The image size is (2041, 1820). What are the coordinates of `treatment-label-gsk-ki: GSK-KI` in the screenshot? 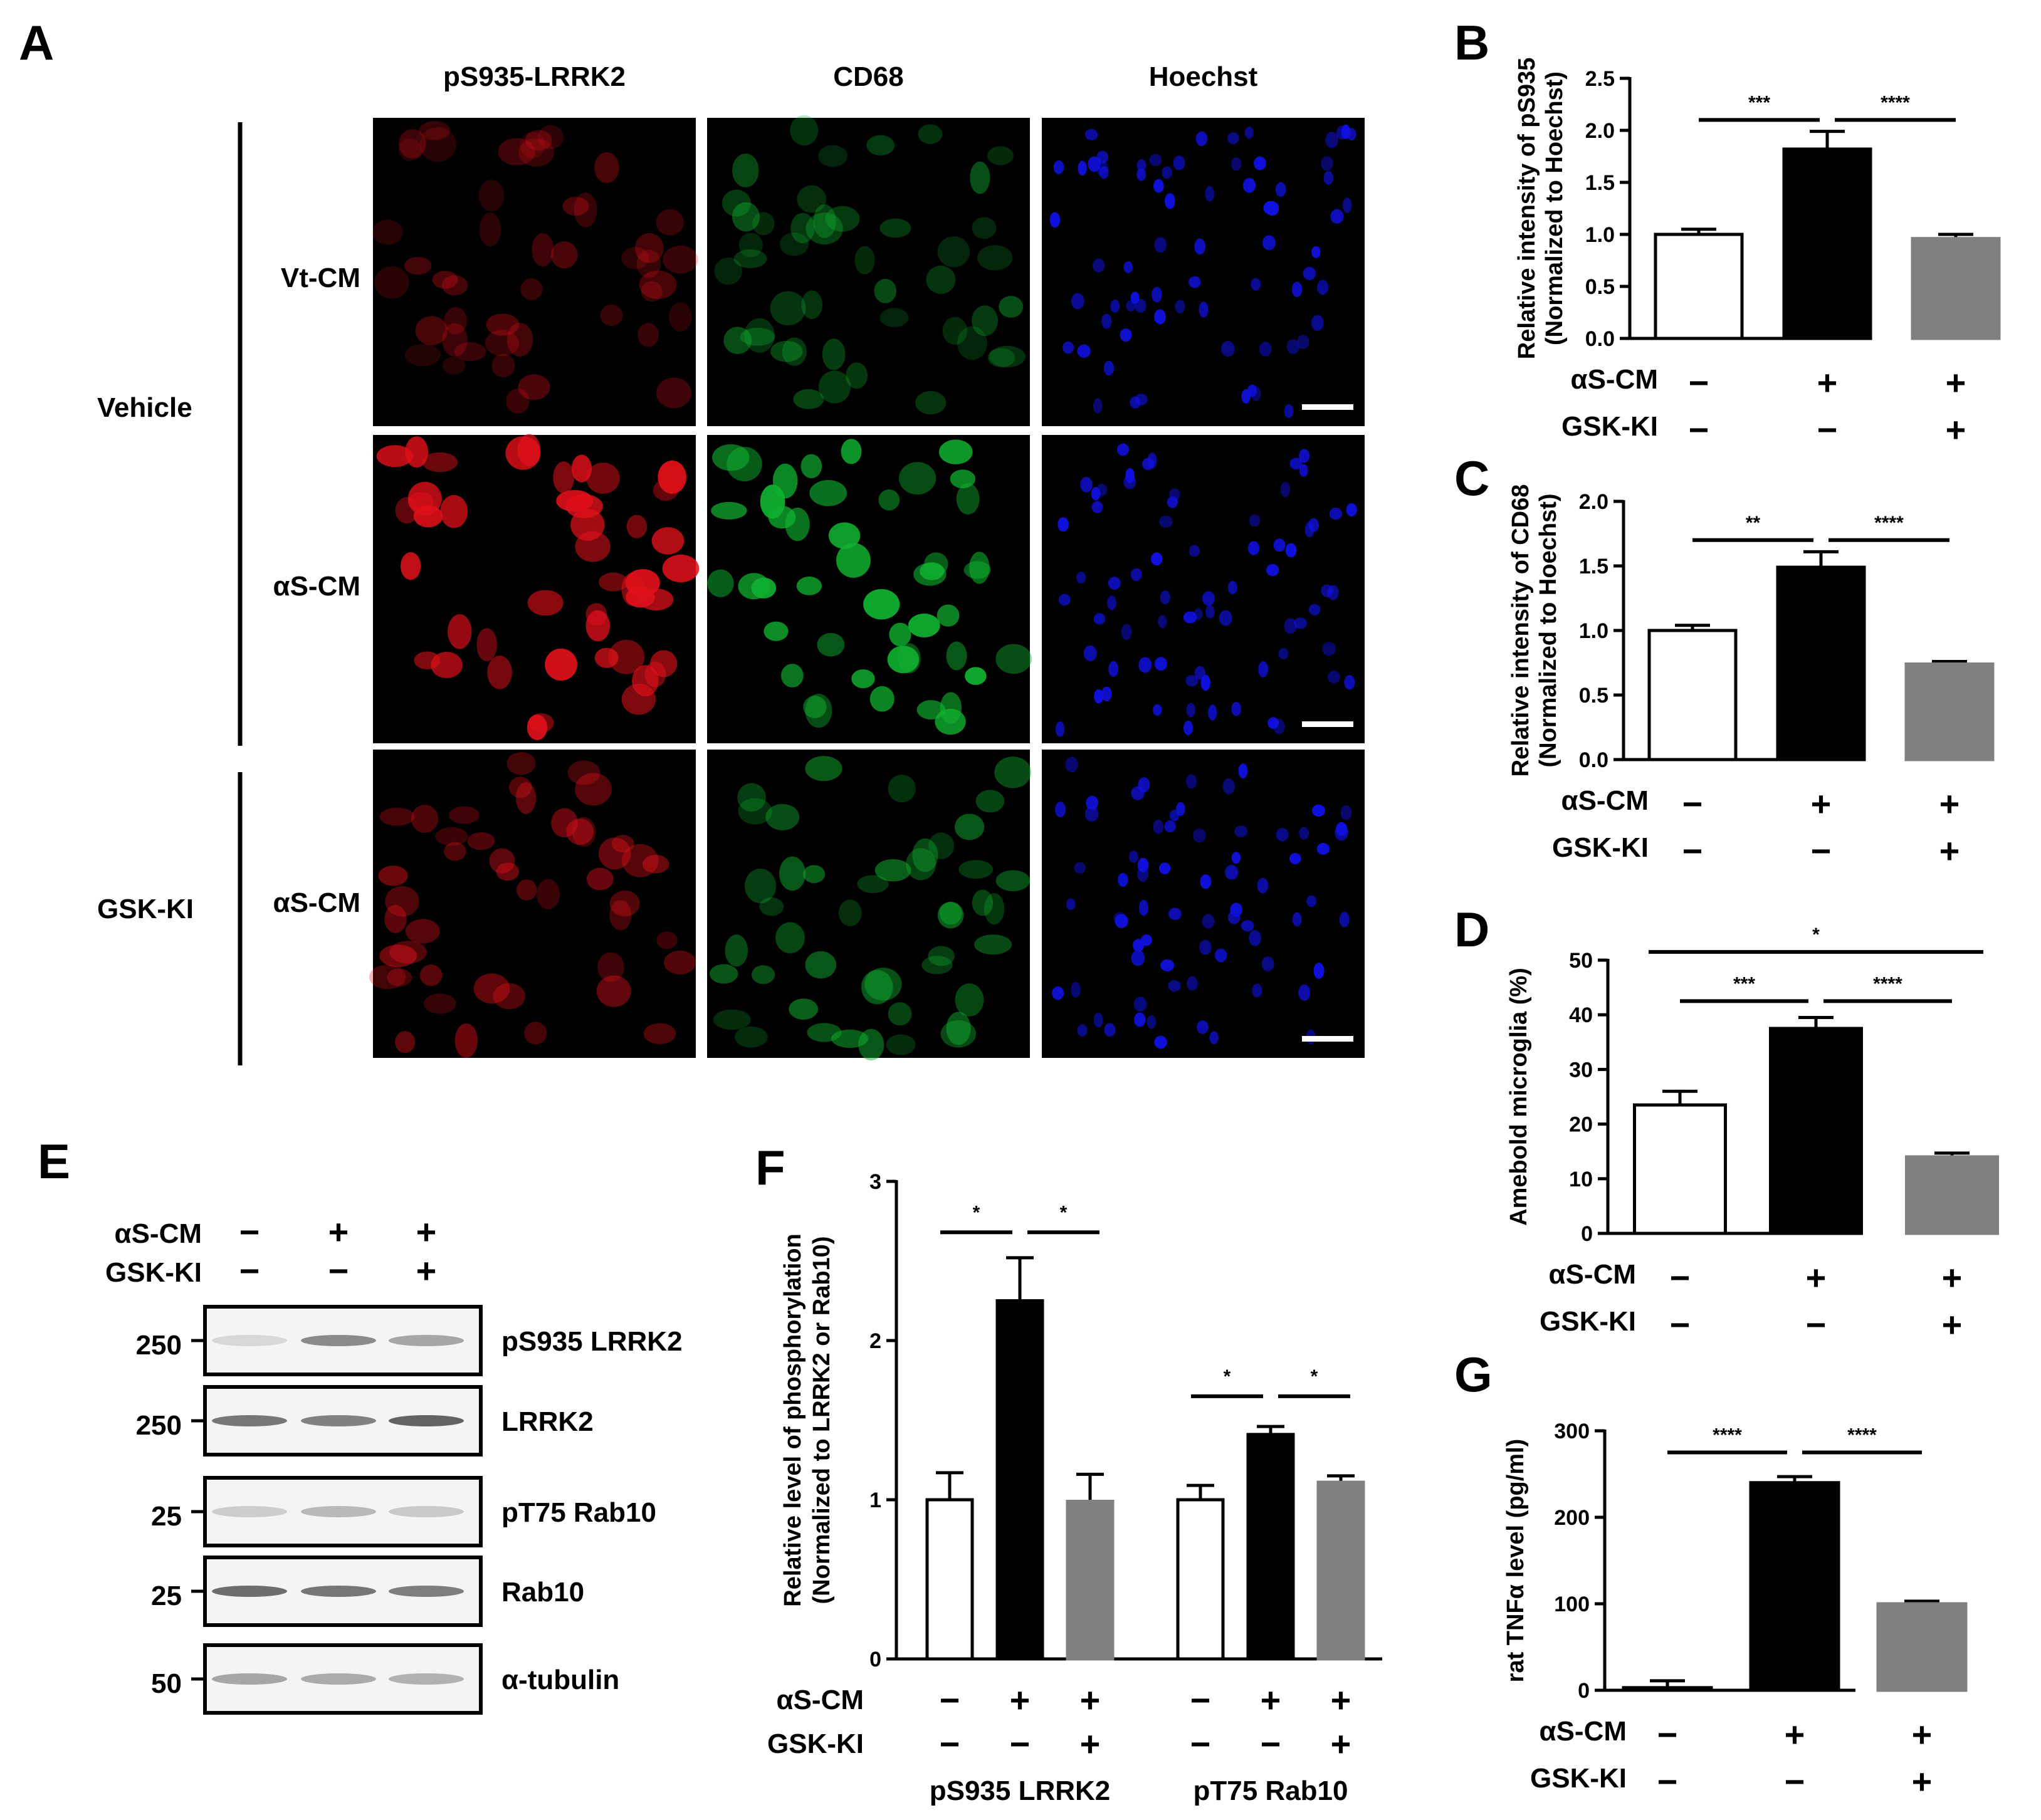 It's located at (154, 1272).